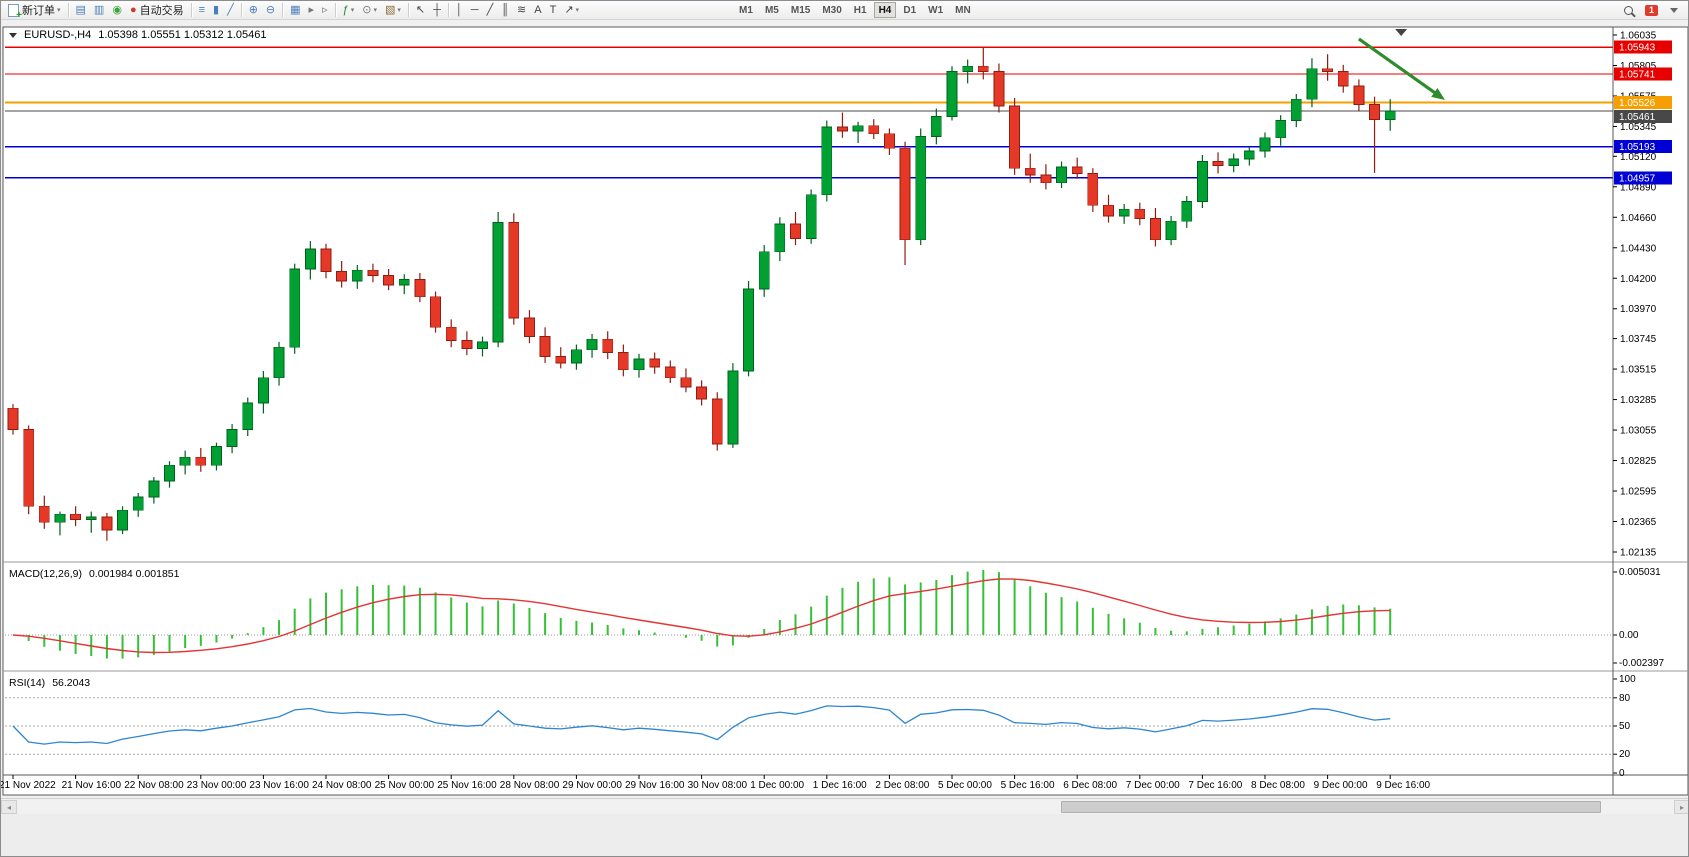 The image size is (1689, 857). Describe the element at coordinates (349, 10) in the screenshot. I see `indicators-icon: ƒ ▾` at that location.